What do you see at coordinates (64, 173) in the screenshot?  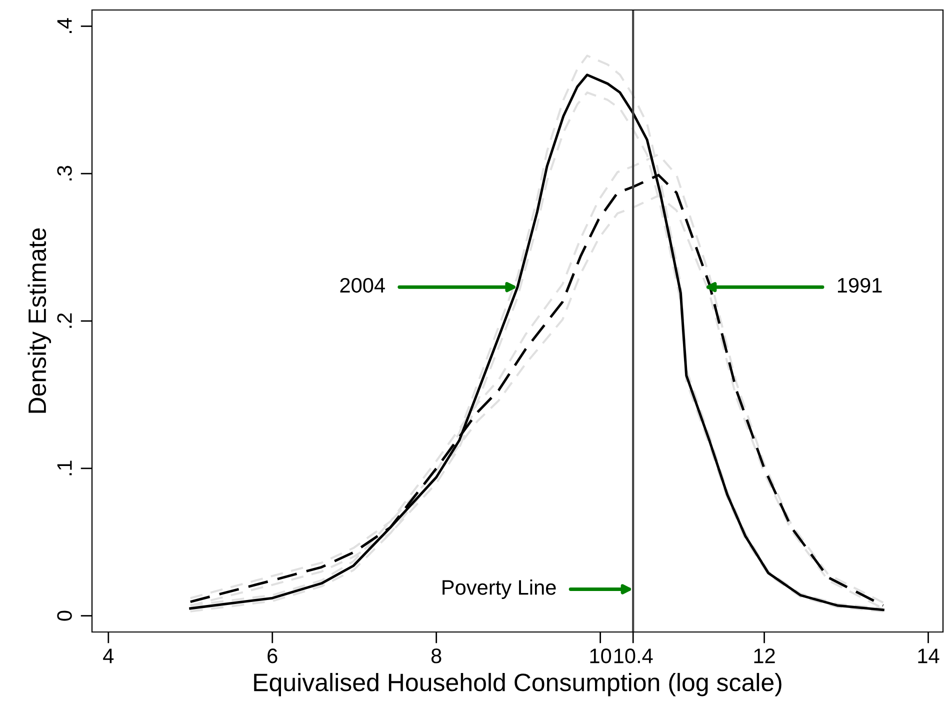 I see `y-tick-label: .3` at bounding box center [64, 173].